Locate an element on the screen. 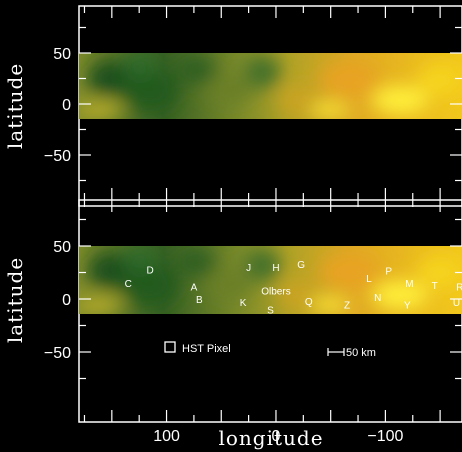 This screenshot has height=452, width=462. feature-labels: C D AB J H G Olbers K S Q Z L P N M T Y RU is located at coordinates (293, 288).